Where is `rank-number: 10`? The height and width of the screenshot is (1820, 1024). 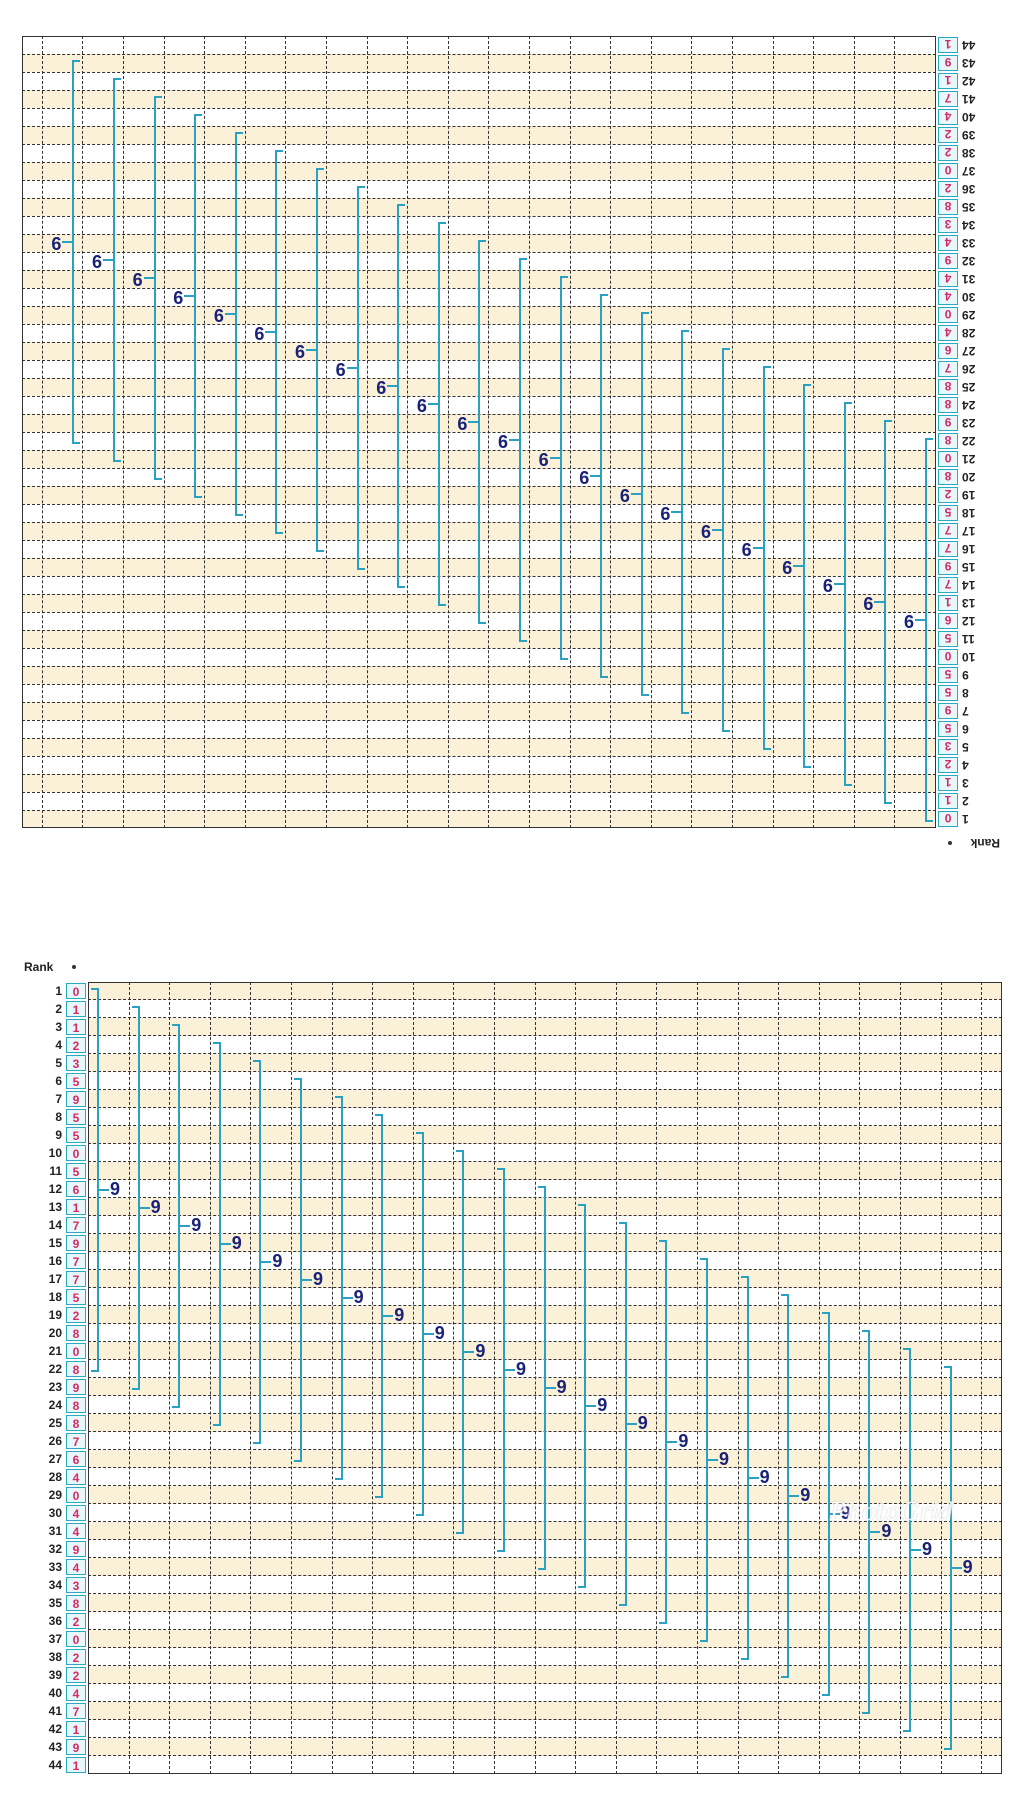
rank-number: 10 is located at coordinates (969, 657).